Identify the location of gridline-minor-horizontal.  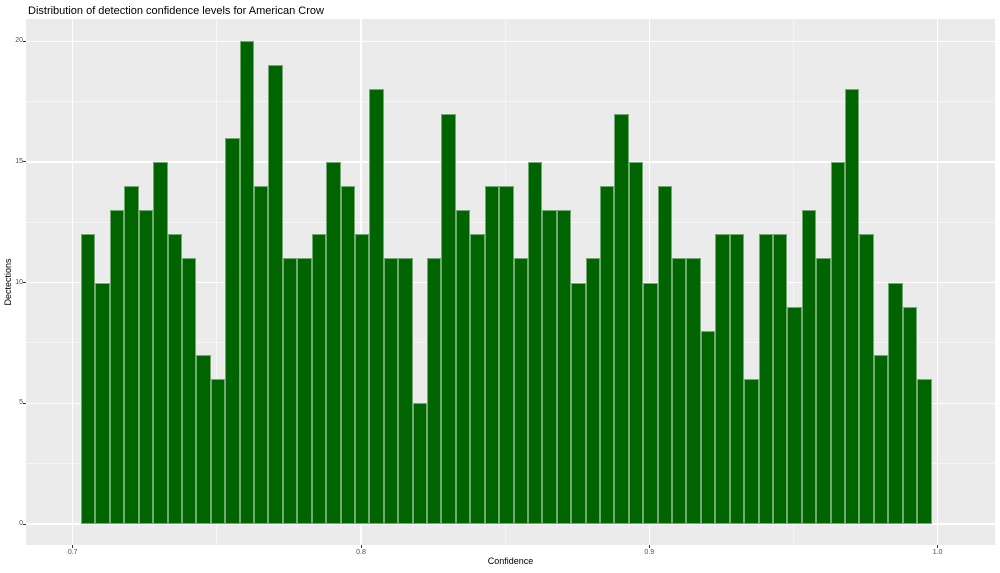
(510, 102).